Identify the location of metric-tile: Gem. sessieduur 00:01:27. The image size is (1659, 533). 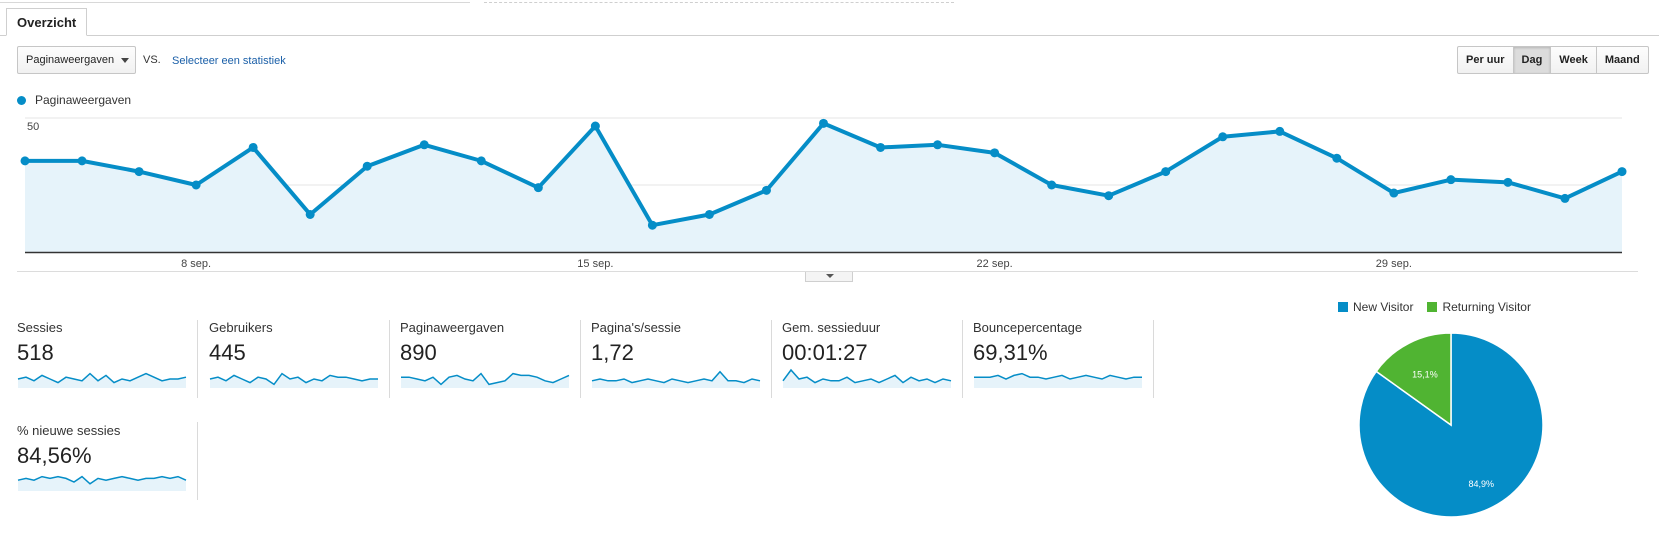
(877, 360).